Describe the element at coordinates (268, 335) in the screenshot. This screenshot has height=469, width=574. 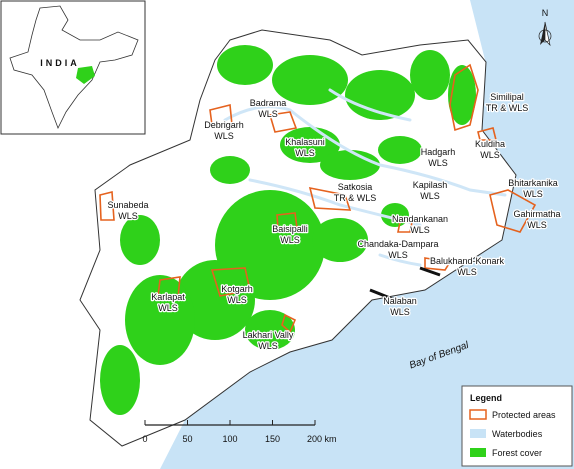
I see `place-label: Lakhari Vally` at that location.